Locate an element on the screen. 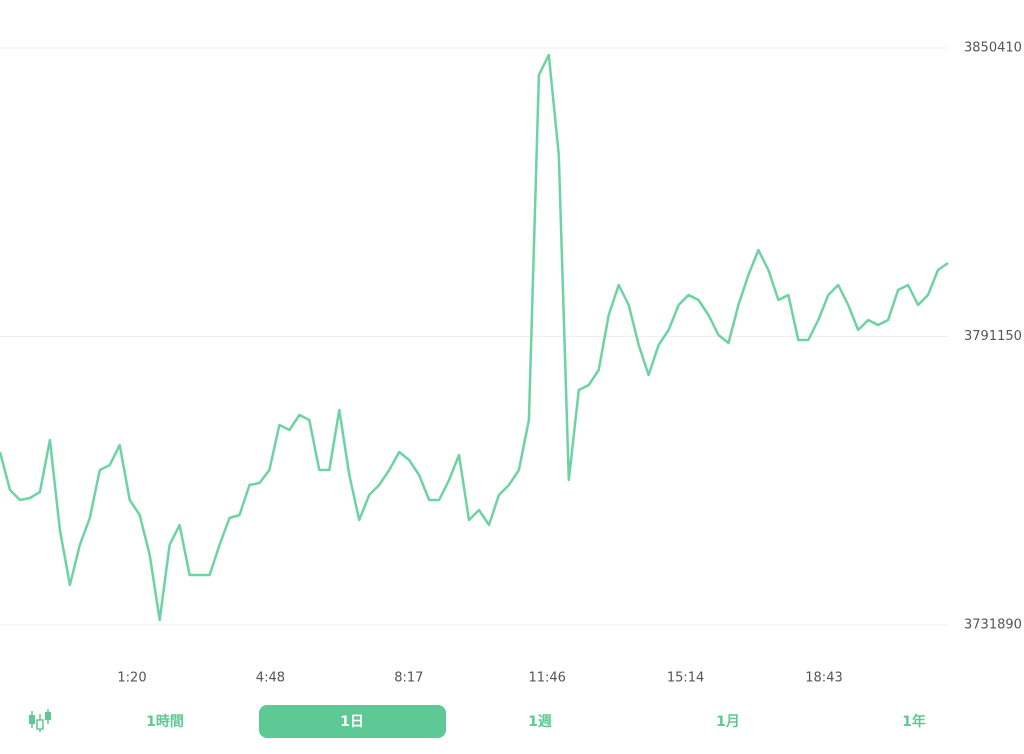  tab-selected: 1日 is located at coordinates (352, 722).